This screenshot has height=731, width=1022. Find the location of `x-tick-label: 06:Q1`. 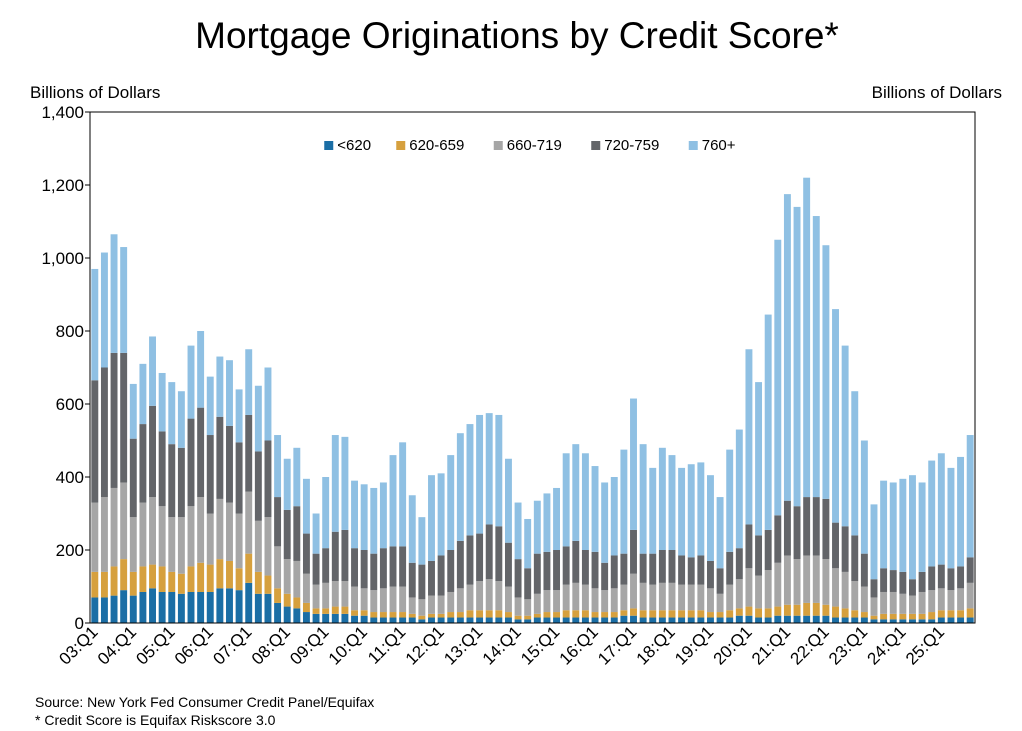

x-tick-label: 06:Q1 is located at coordinates (194, 645).